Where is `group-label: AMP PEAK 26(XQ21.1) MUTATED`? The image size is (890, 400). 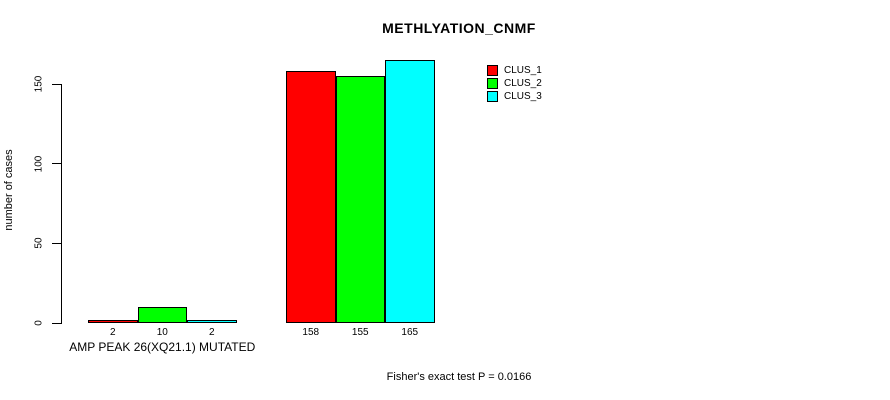 group-label: AMP PEAK 26(XQ21.1) MUTATED is located at coordinates (162, 347).